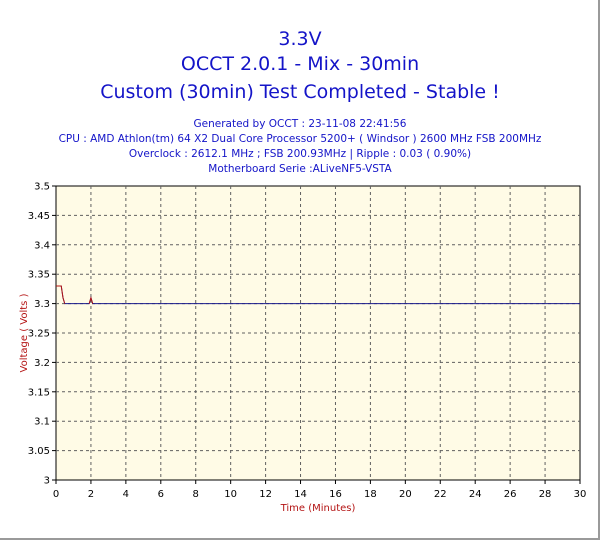 Image resolution: width=600 pixels, height=540 pixels. What do you see at coordinates (580, 494) in the screenshot?
I see `x-tick-label: 30` at bounding box center [580, 494].